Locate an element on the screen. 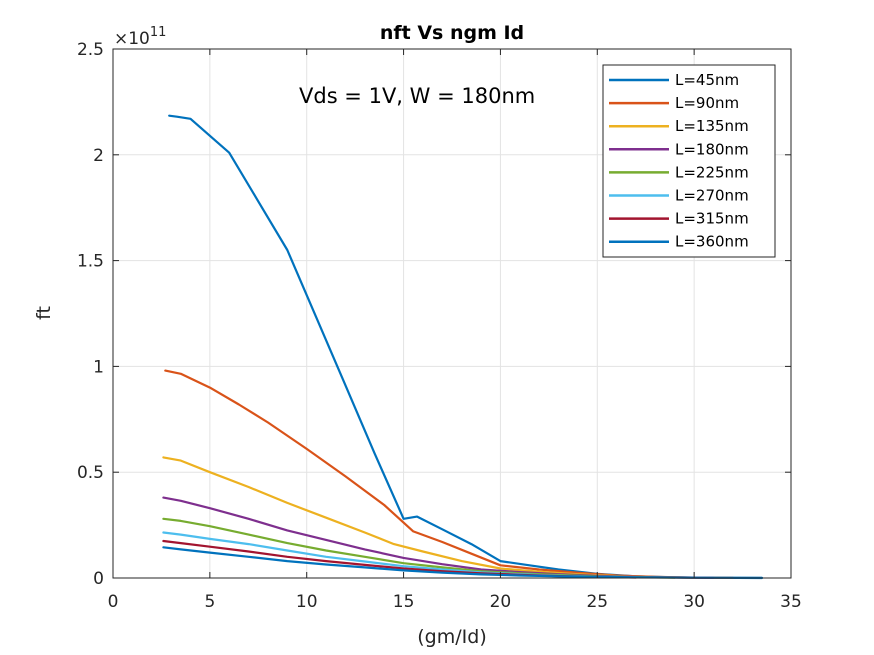  y-tick-label: 1.5 is located at coordinates (90, 262).